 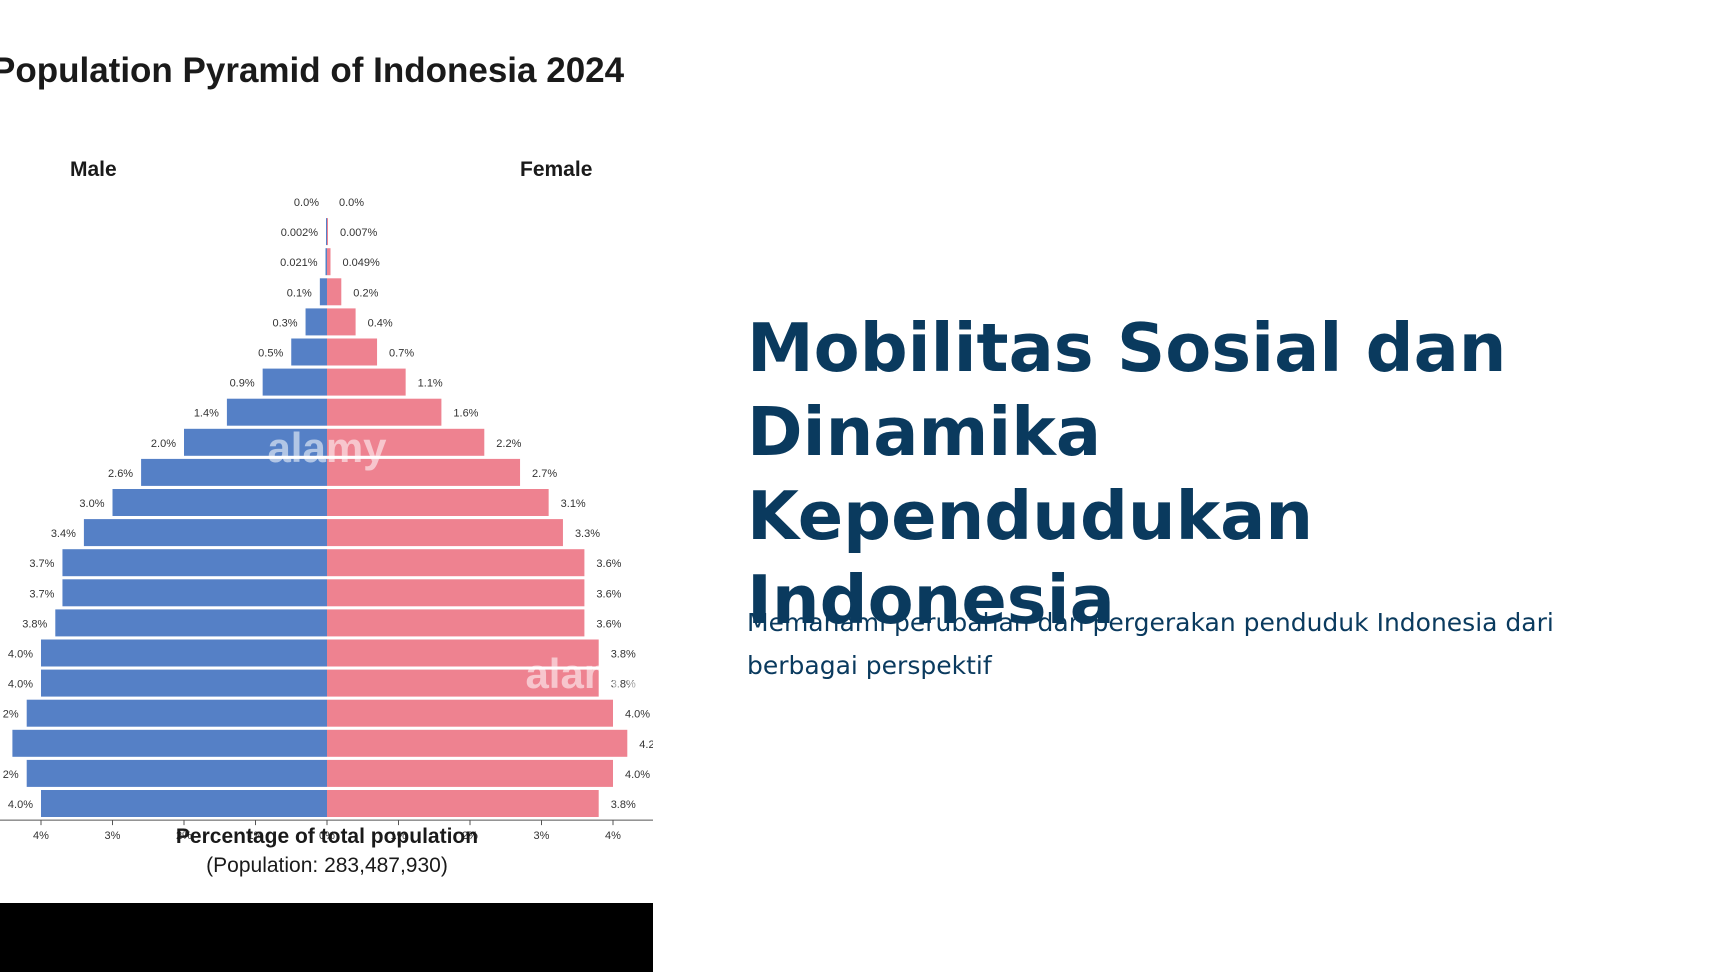 What do you see at coordinates (312, 70) in the screenshot?
I see `chart-title: Population Pyramid of Indonesia 2024` at bounding box center [312, 70].